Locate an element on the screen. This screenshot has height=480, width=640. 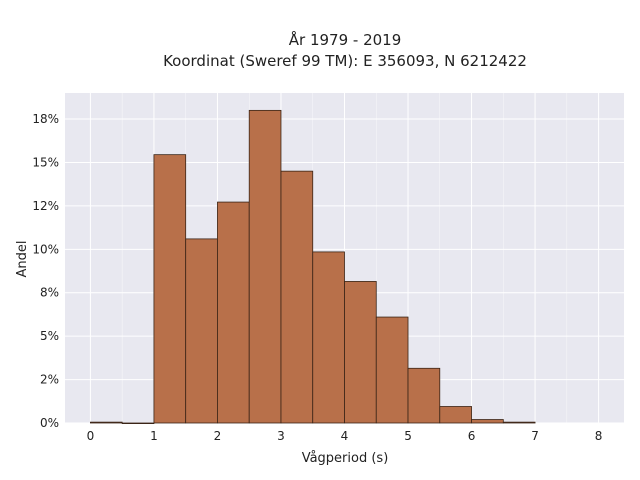
y-tick-label: 2% is located at coordinates (49, 380).